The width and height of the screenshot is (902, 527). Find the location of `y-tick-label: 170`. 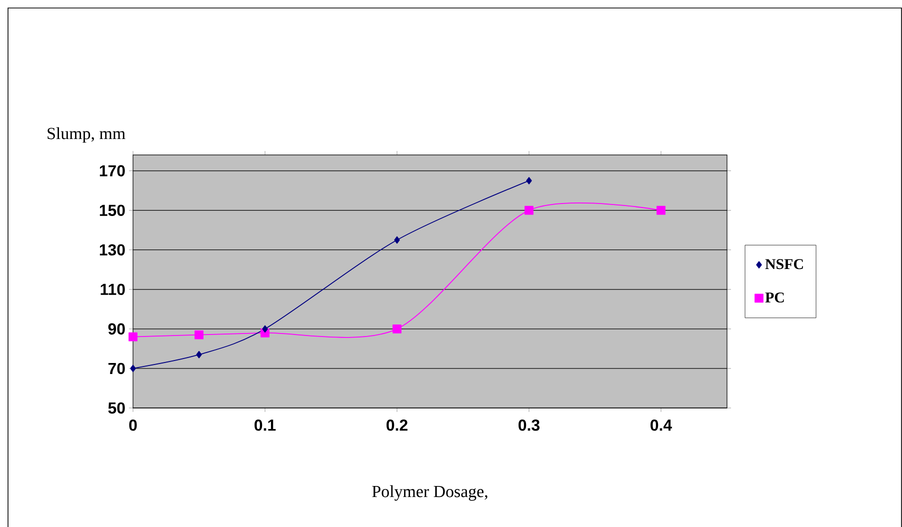

y-tick-label: 170 is located at coordinates (112, 170).